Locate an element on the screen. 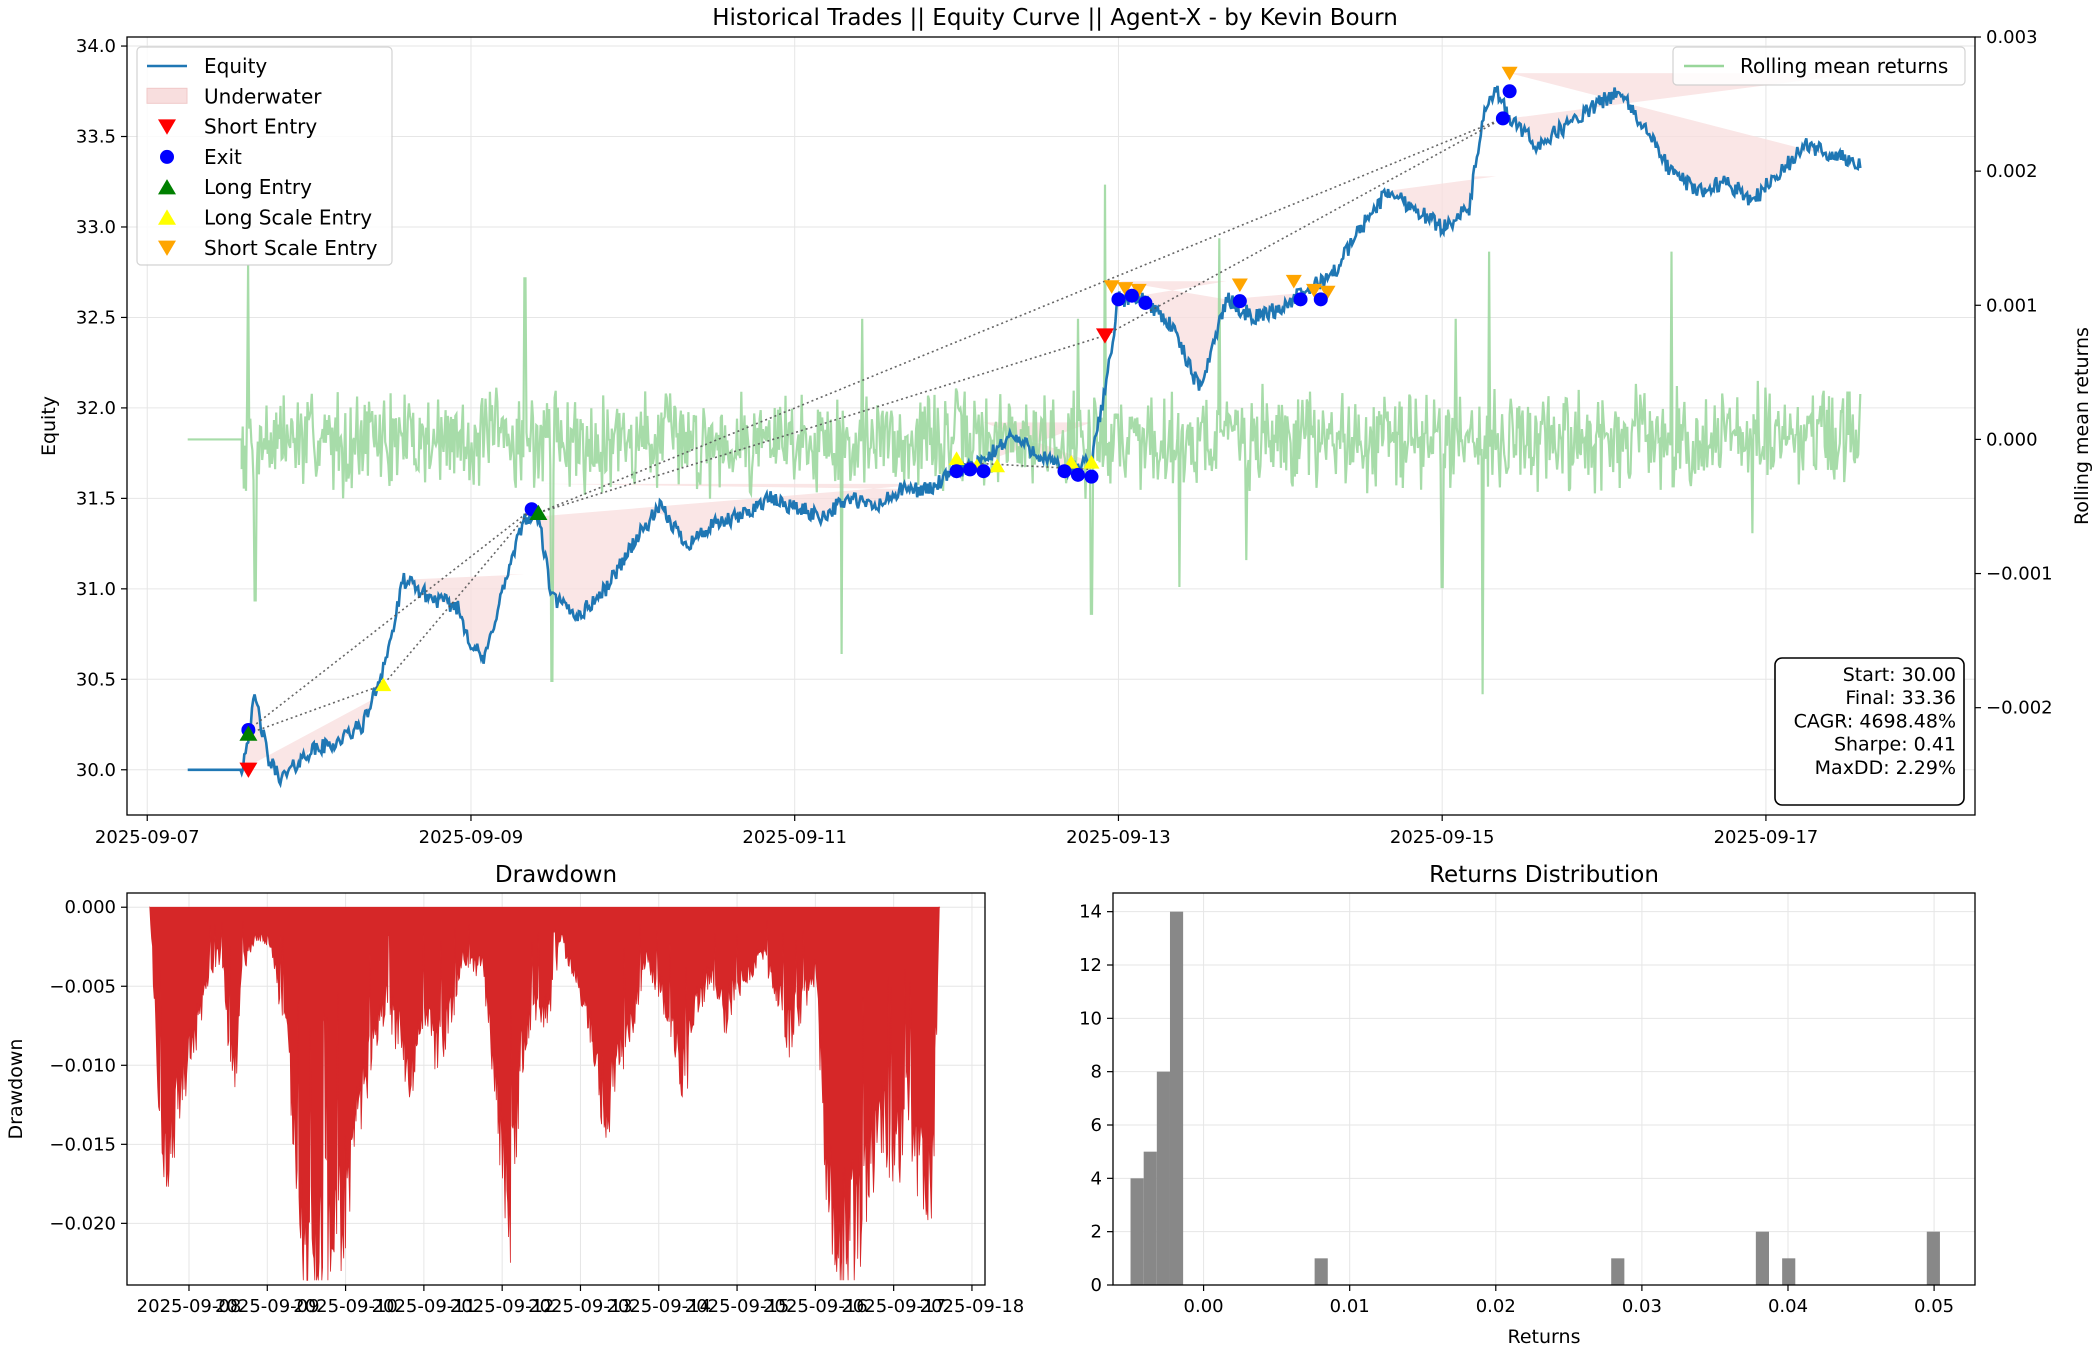  histogram-y-tick-label: 12 is located at coordinates (1090, 965).